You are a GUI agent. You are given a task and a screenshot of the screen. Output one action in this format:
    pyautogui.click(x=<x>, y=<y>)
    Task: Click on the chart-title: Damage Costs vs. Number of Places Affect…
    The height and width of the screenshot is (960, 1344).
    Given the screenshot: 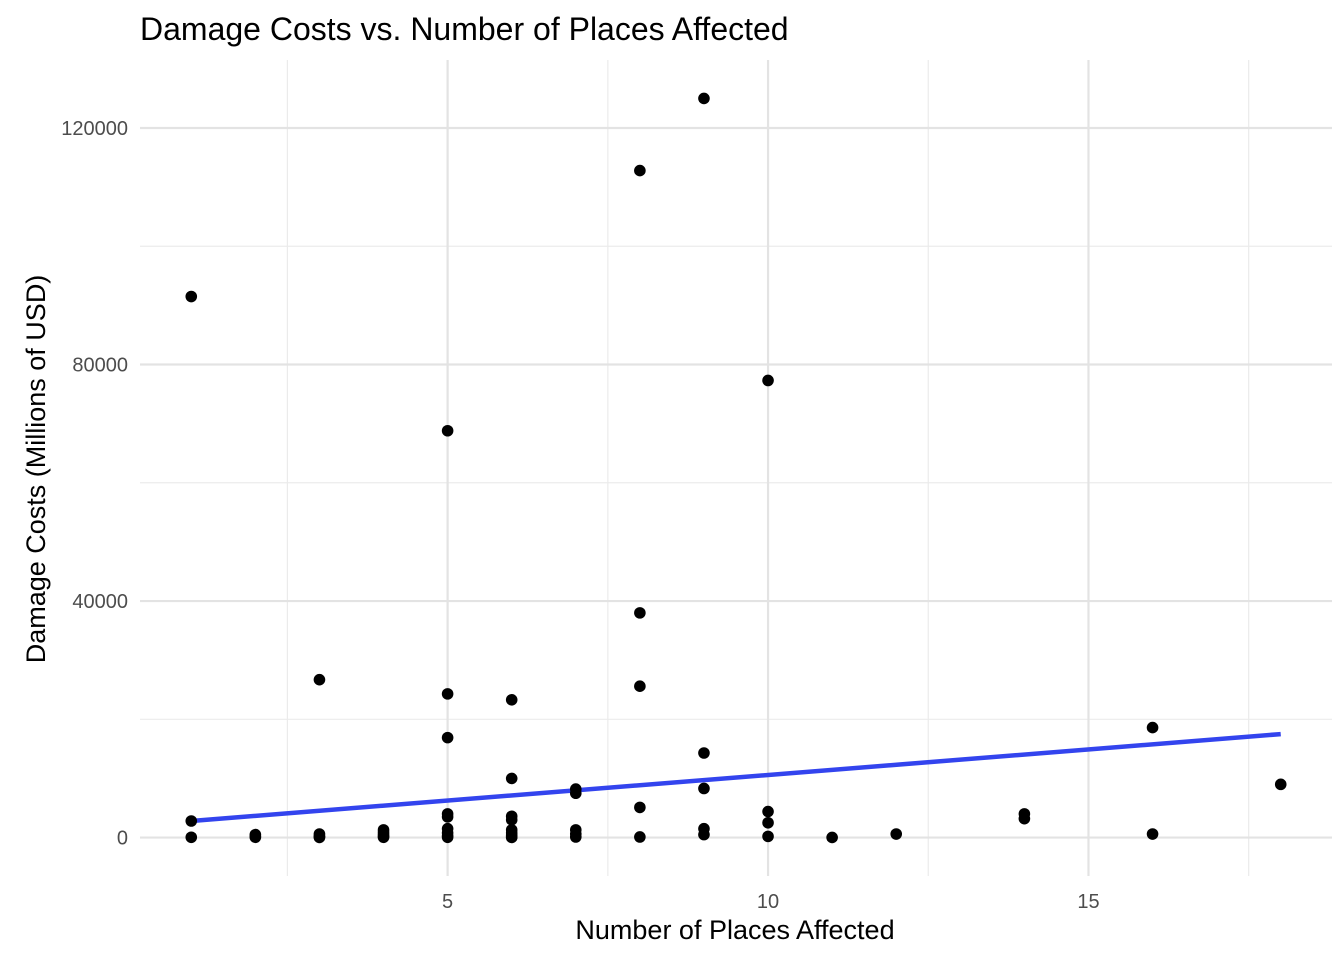 What is the action you would take?
    pyautogui.click(x=464, y=29)
    